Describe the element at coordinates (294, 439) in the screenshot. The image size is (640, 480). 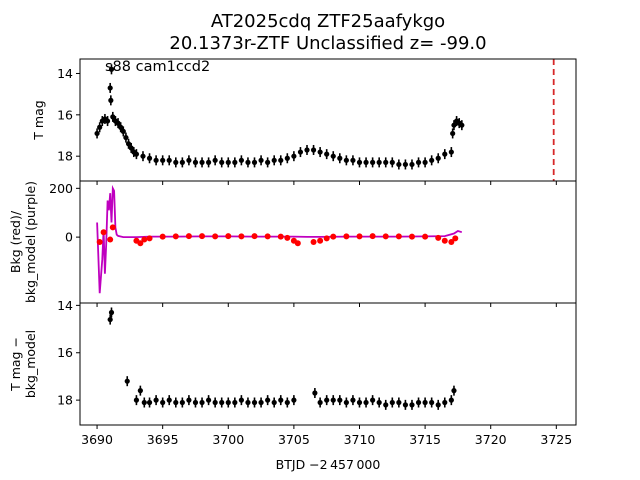
I see `x-tick-label: 3705` at that location.